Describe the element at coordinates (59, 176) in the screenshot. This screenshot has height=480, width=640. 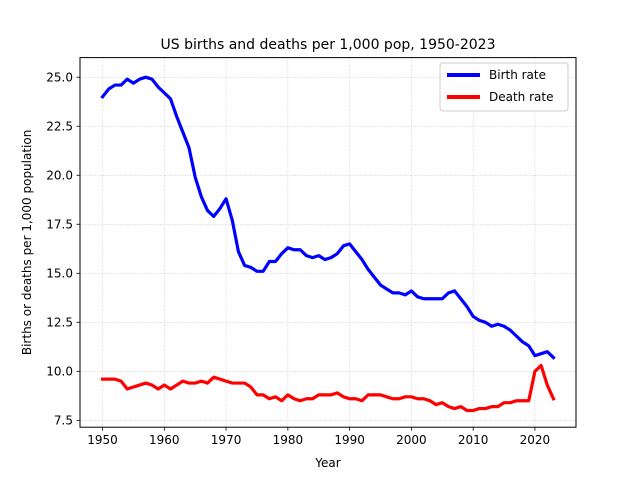
I see `y-tick-label: 20.0` at that location.